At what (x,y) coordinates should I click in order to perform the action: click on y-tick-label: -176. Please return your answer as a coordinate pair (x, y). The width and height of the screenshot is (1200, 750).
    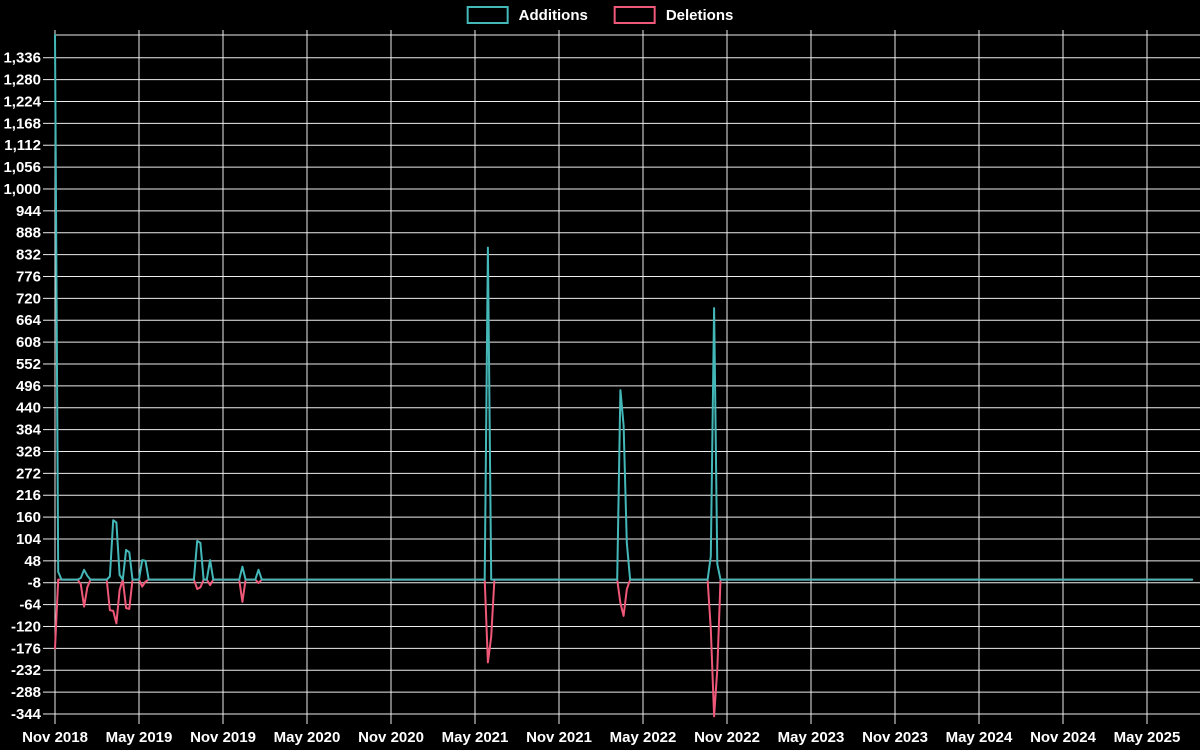
    Looking at the image, I should click on (26, 648).